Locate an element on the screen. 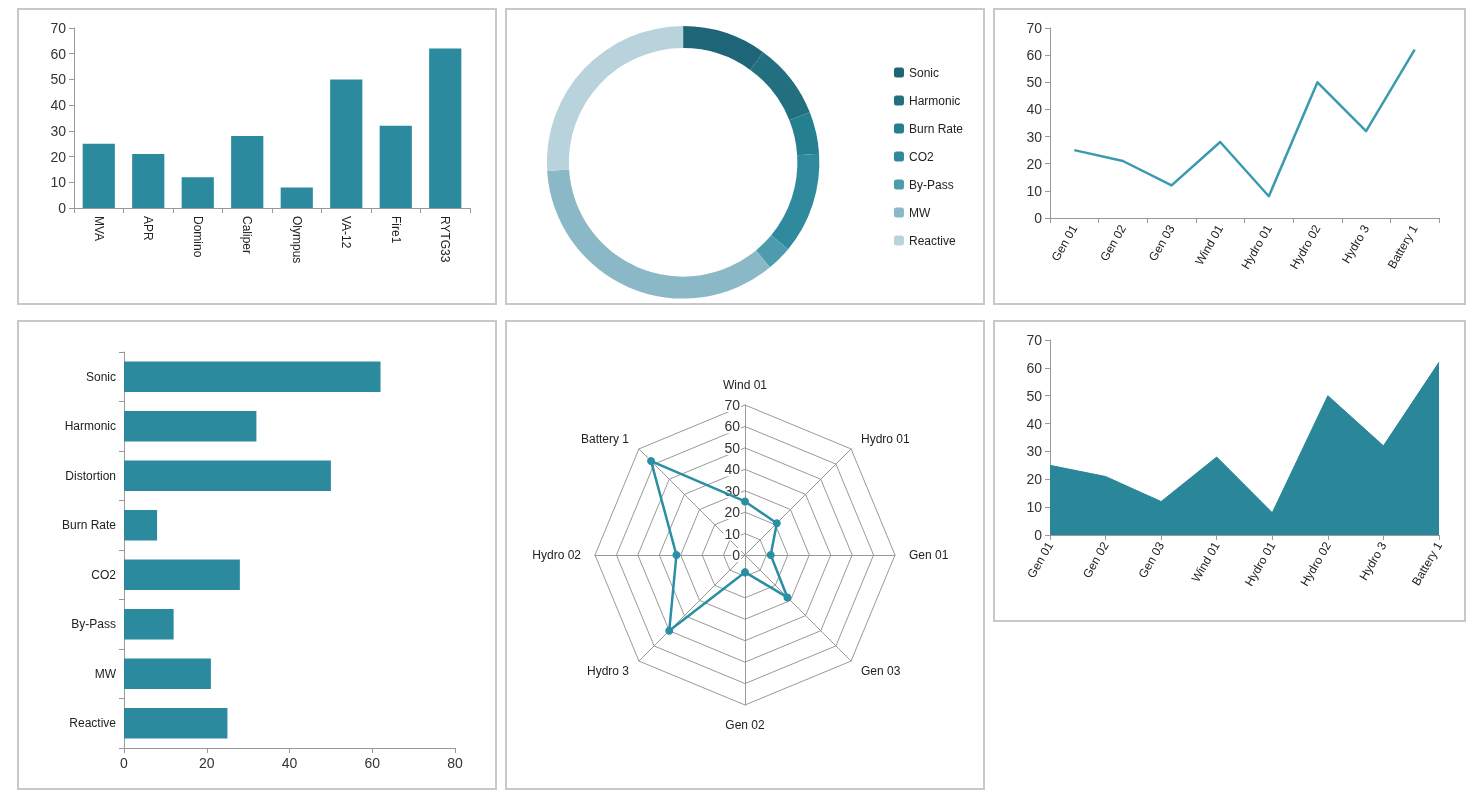  spoke-label: Hydro 3 is located at coordinates (608, 670).